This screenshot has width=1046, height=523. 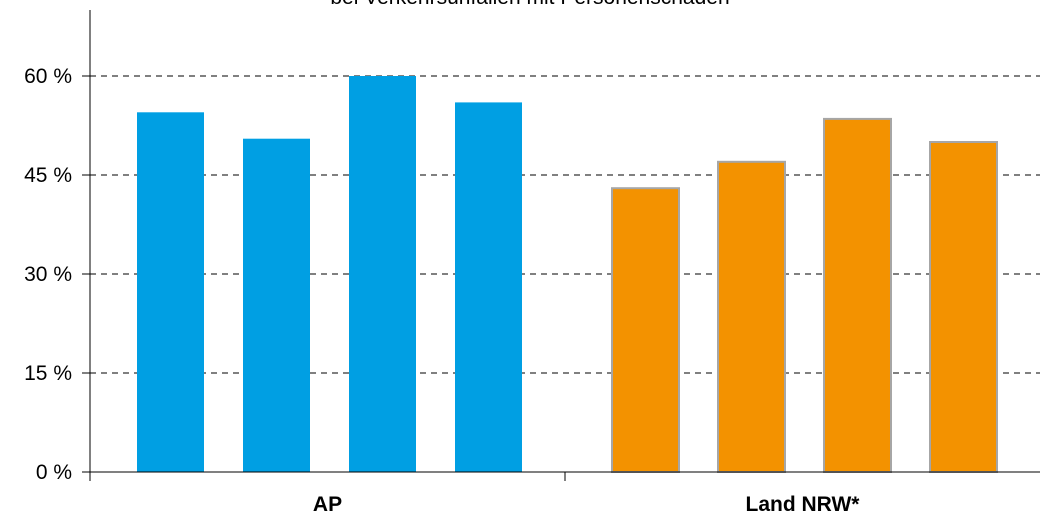 I want to click on chart-title: bei Verkehrsunfällen mit Personenschaden, so click(x=529, y=4).